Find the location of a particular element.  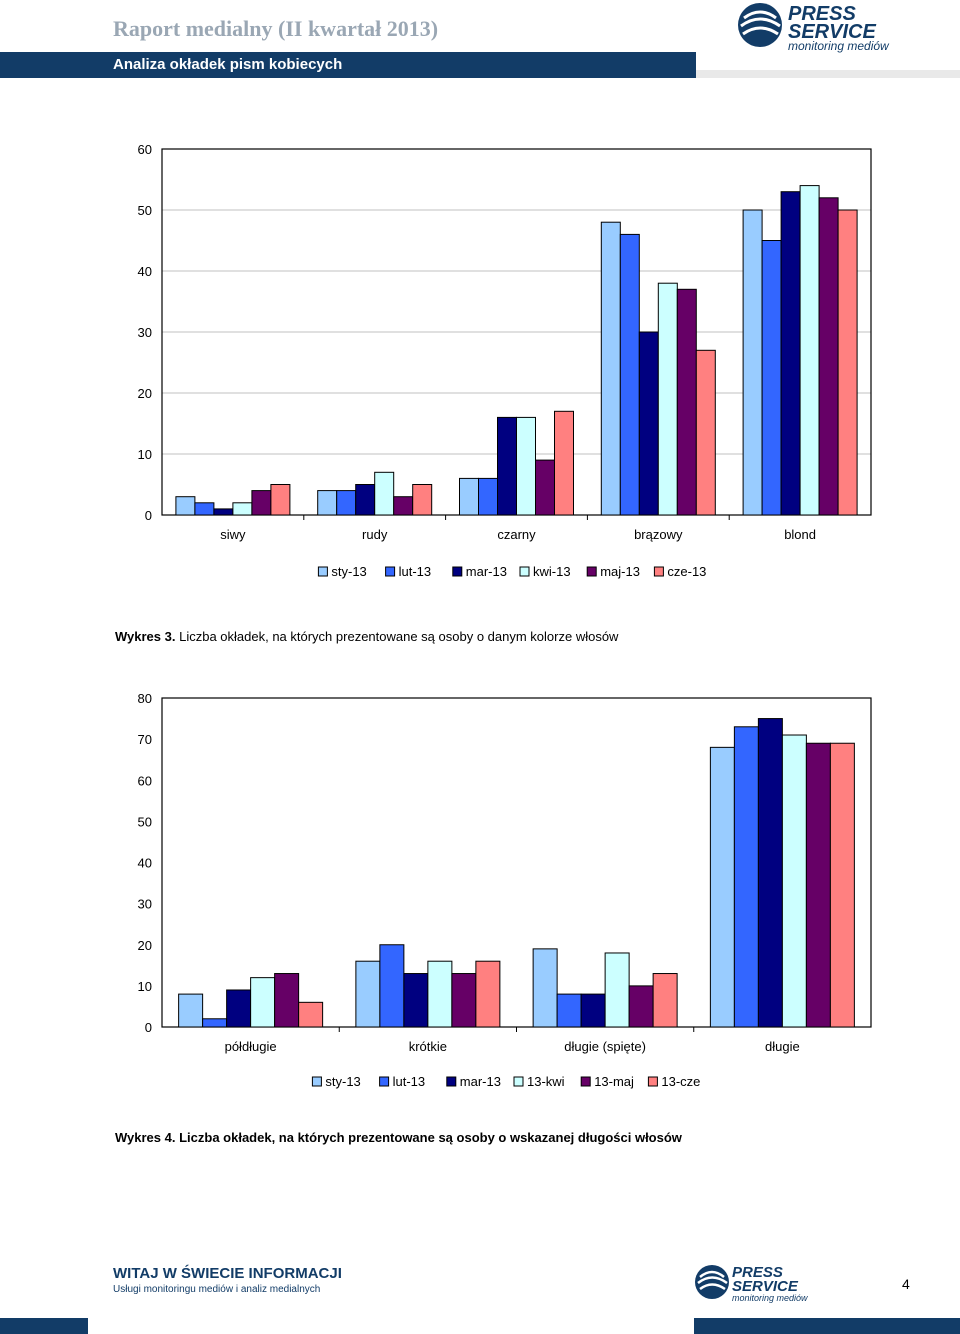

header-bar is located at coordinates (348, 65).